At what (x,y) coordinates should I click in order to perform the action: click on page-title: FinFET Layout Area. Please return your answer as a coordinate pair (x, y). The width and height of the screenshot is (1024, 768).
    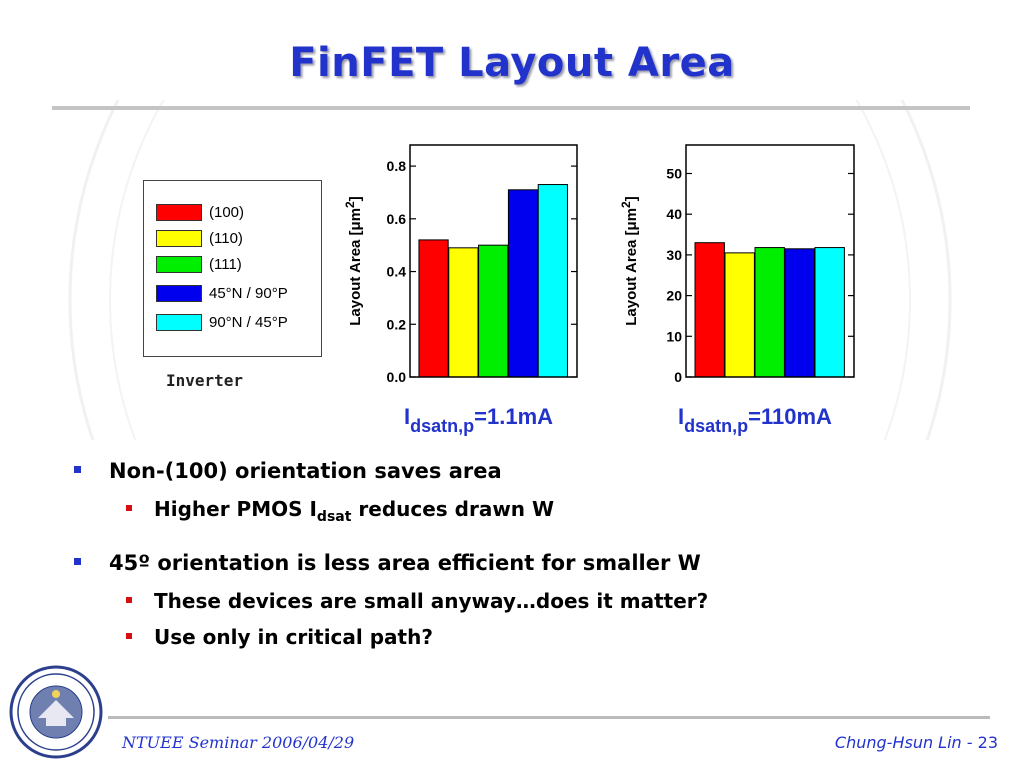
    Looking at the image, I should click on (512, 63).